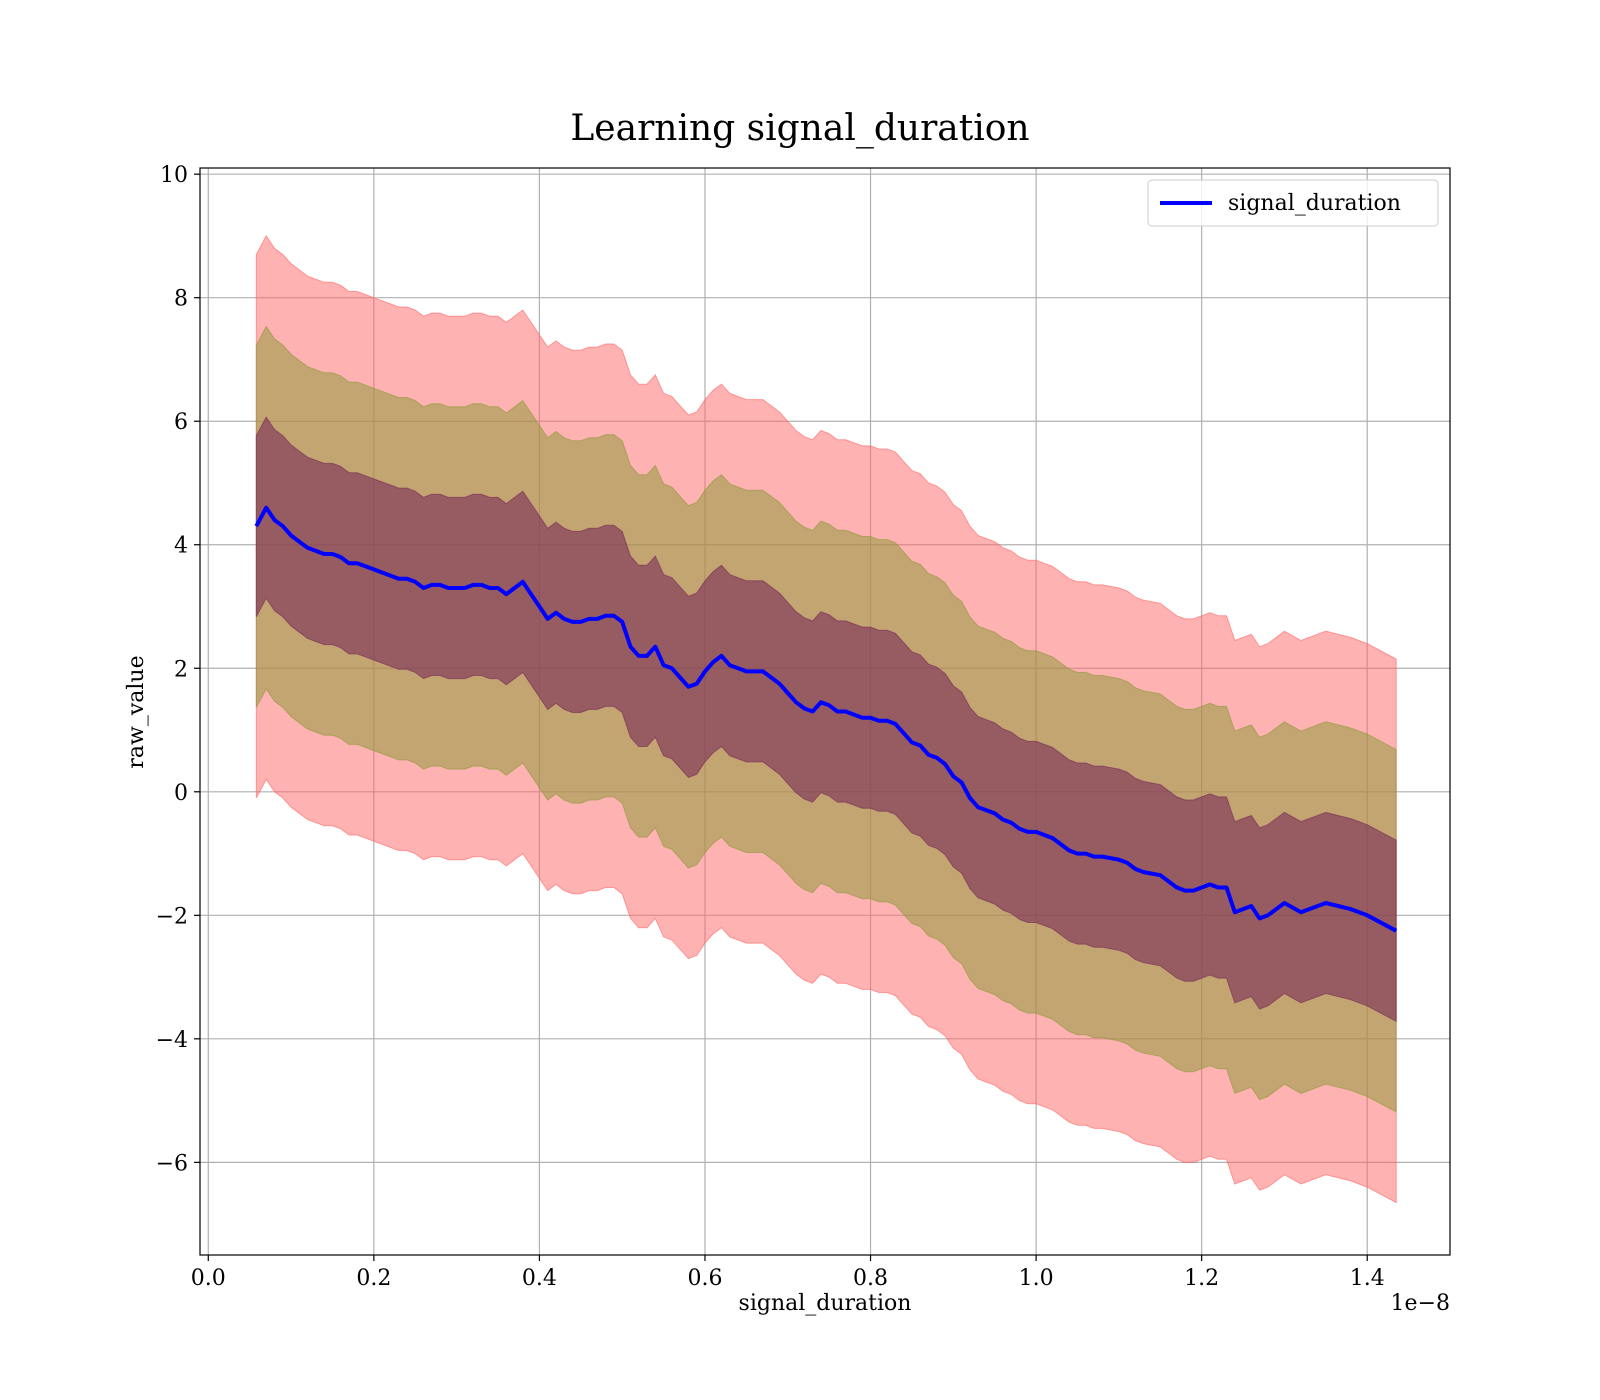 The width and height of the screenshot is (1600, 1400). Describe the element at coordinates (788, 1273) in the screenshot. I see `x-axis-ticks: 0.0 0.2 0.4 0.6 0.8 1.0 1.2 1.4` at that location.